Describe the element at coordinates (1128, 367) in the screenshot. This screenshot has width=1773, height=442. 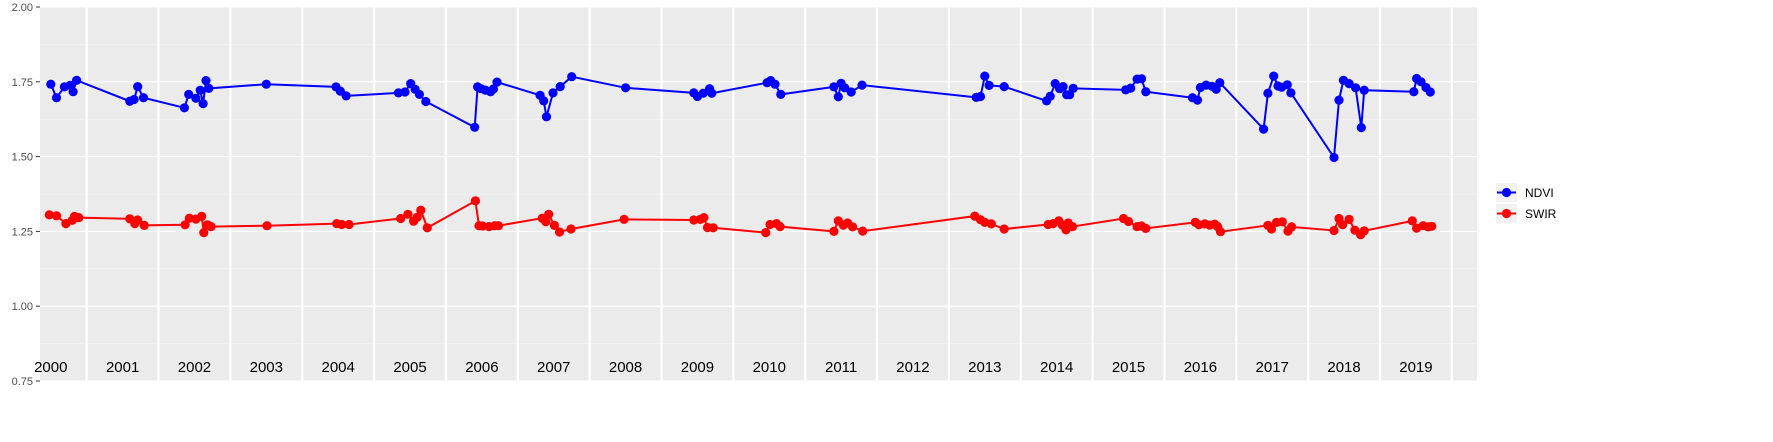
I see `year-label: 2015` at that location.